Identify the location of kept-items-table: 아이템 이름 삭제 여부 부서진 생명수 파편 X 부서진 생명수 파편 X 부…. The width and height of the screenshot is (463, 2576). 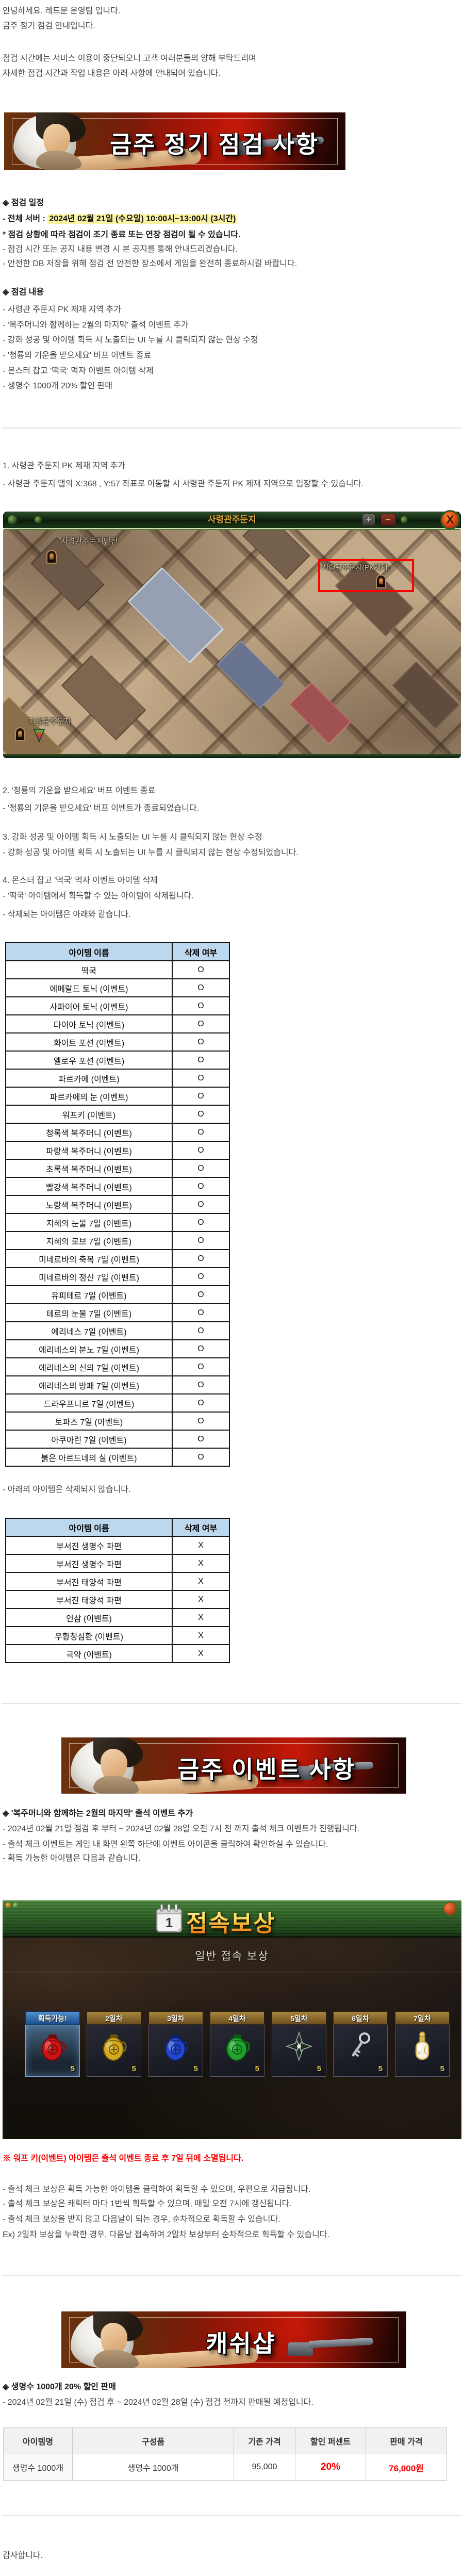
(117, 1590).